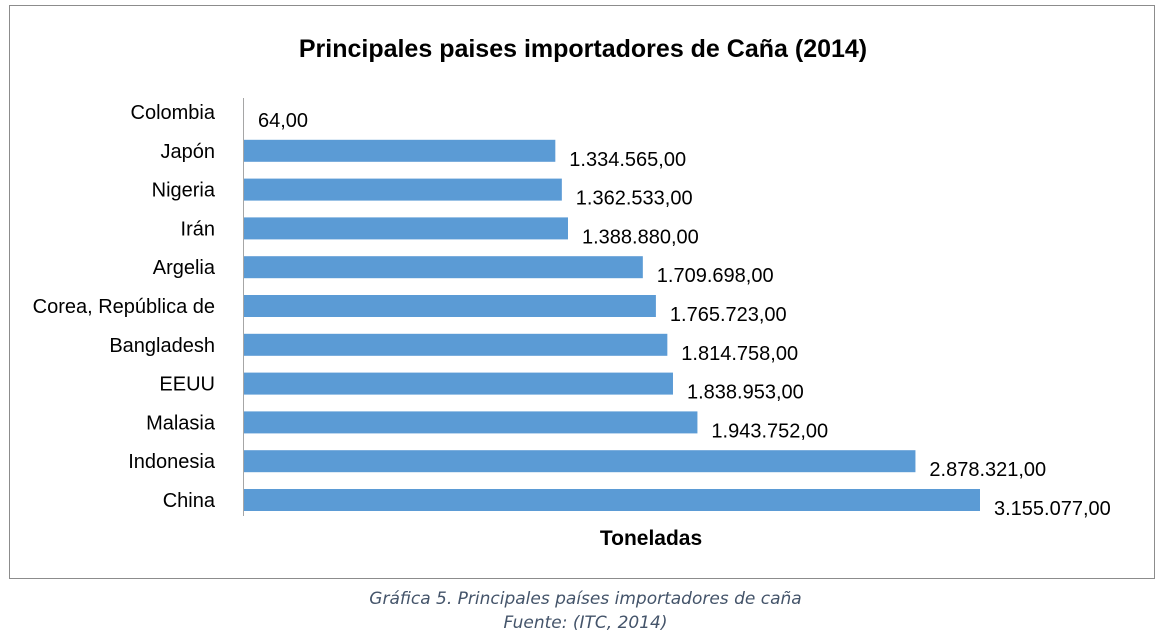 Image resolution: width=1171 pixels, height=643 pixels. I want to click on value-label: 3.155.077,00, so click(1052, 509).